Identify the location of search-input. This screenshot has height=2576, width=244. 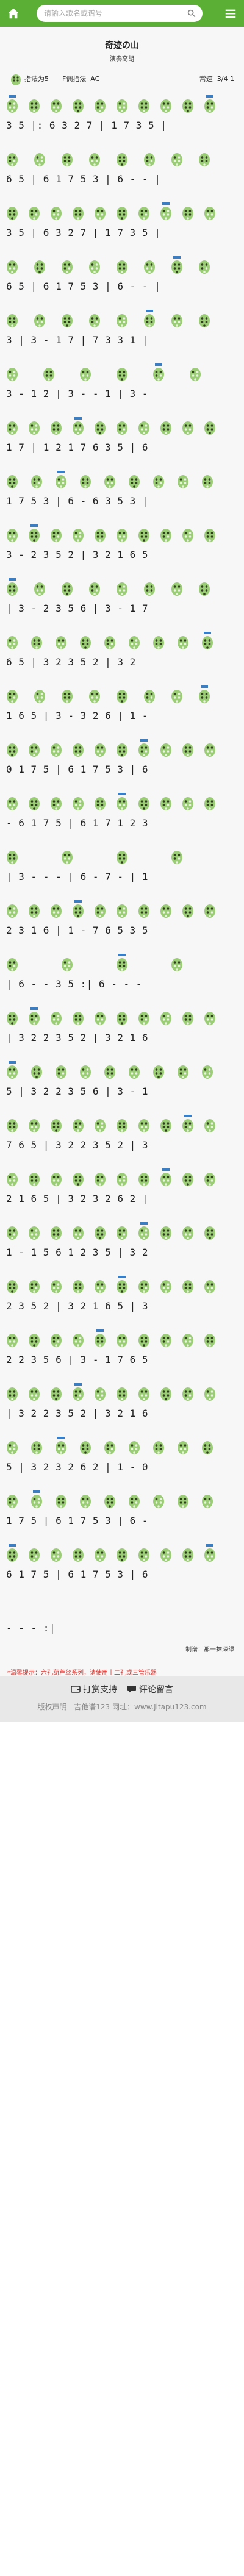
(115, 14).